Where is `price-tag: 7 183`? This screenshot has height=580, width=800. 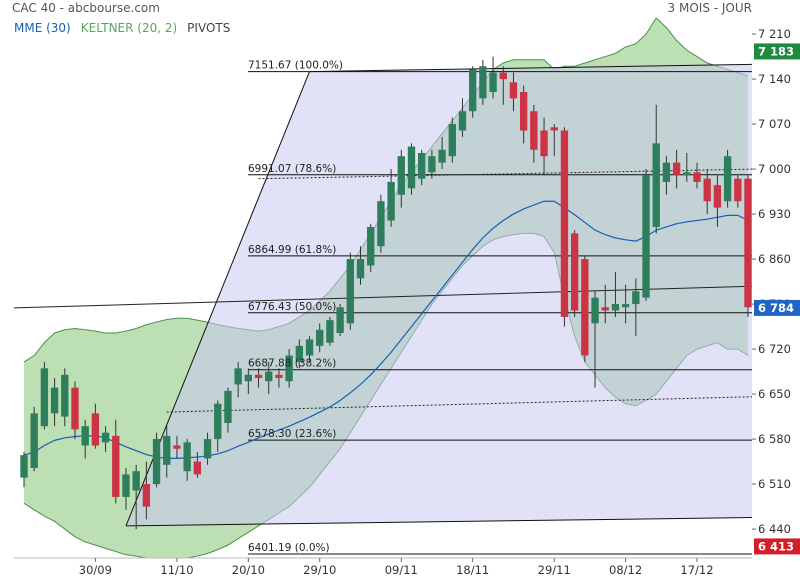 price-tag: 7 183 is located at coordinates (777, 51).